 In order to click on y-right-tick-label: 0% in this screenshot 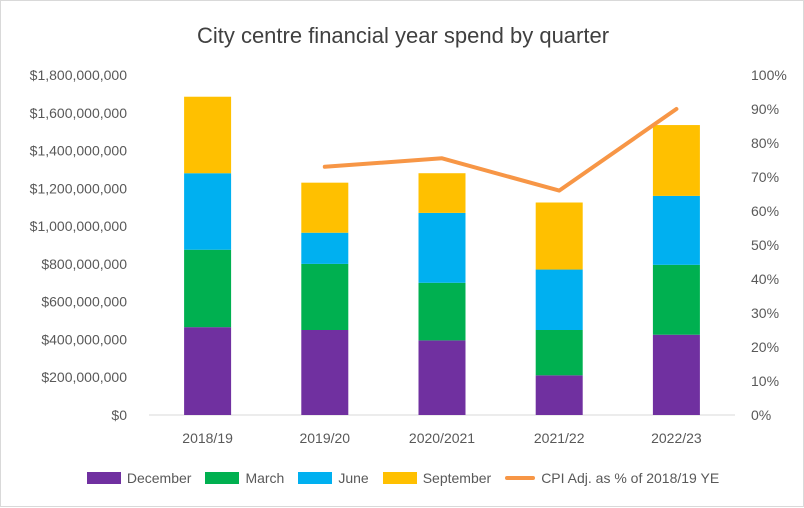, I will do `click(761, 415)`.